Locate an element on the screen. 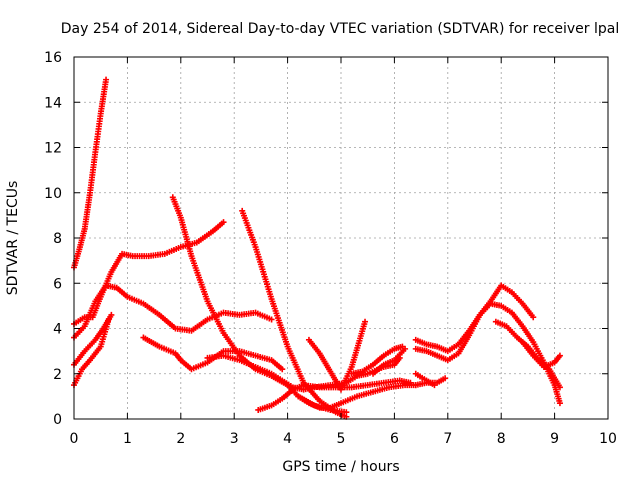  x-tick-label: 10 is located at coordinates (608, 439).